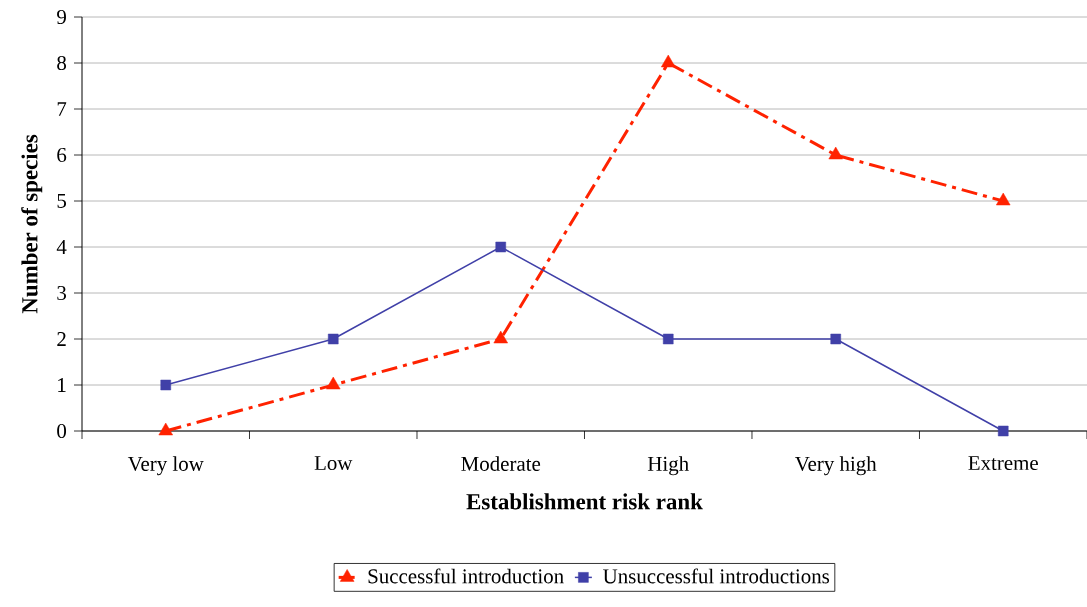 The height and width of the screenshot is (607, 1087). Describe the element at coordinates (466, 576) in the screenshot. I see `legend-label: Successful introduction` at that location.